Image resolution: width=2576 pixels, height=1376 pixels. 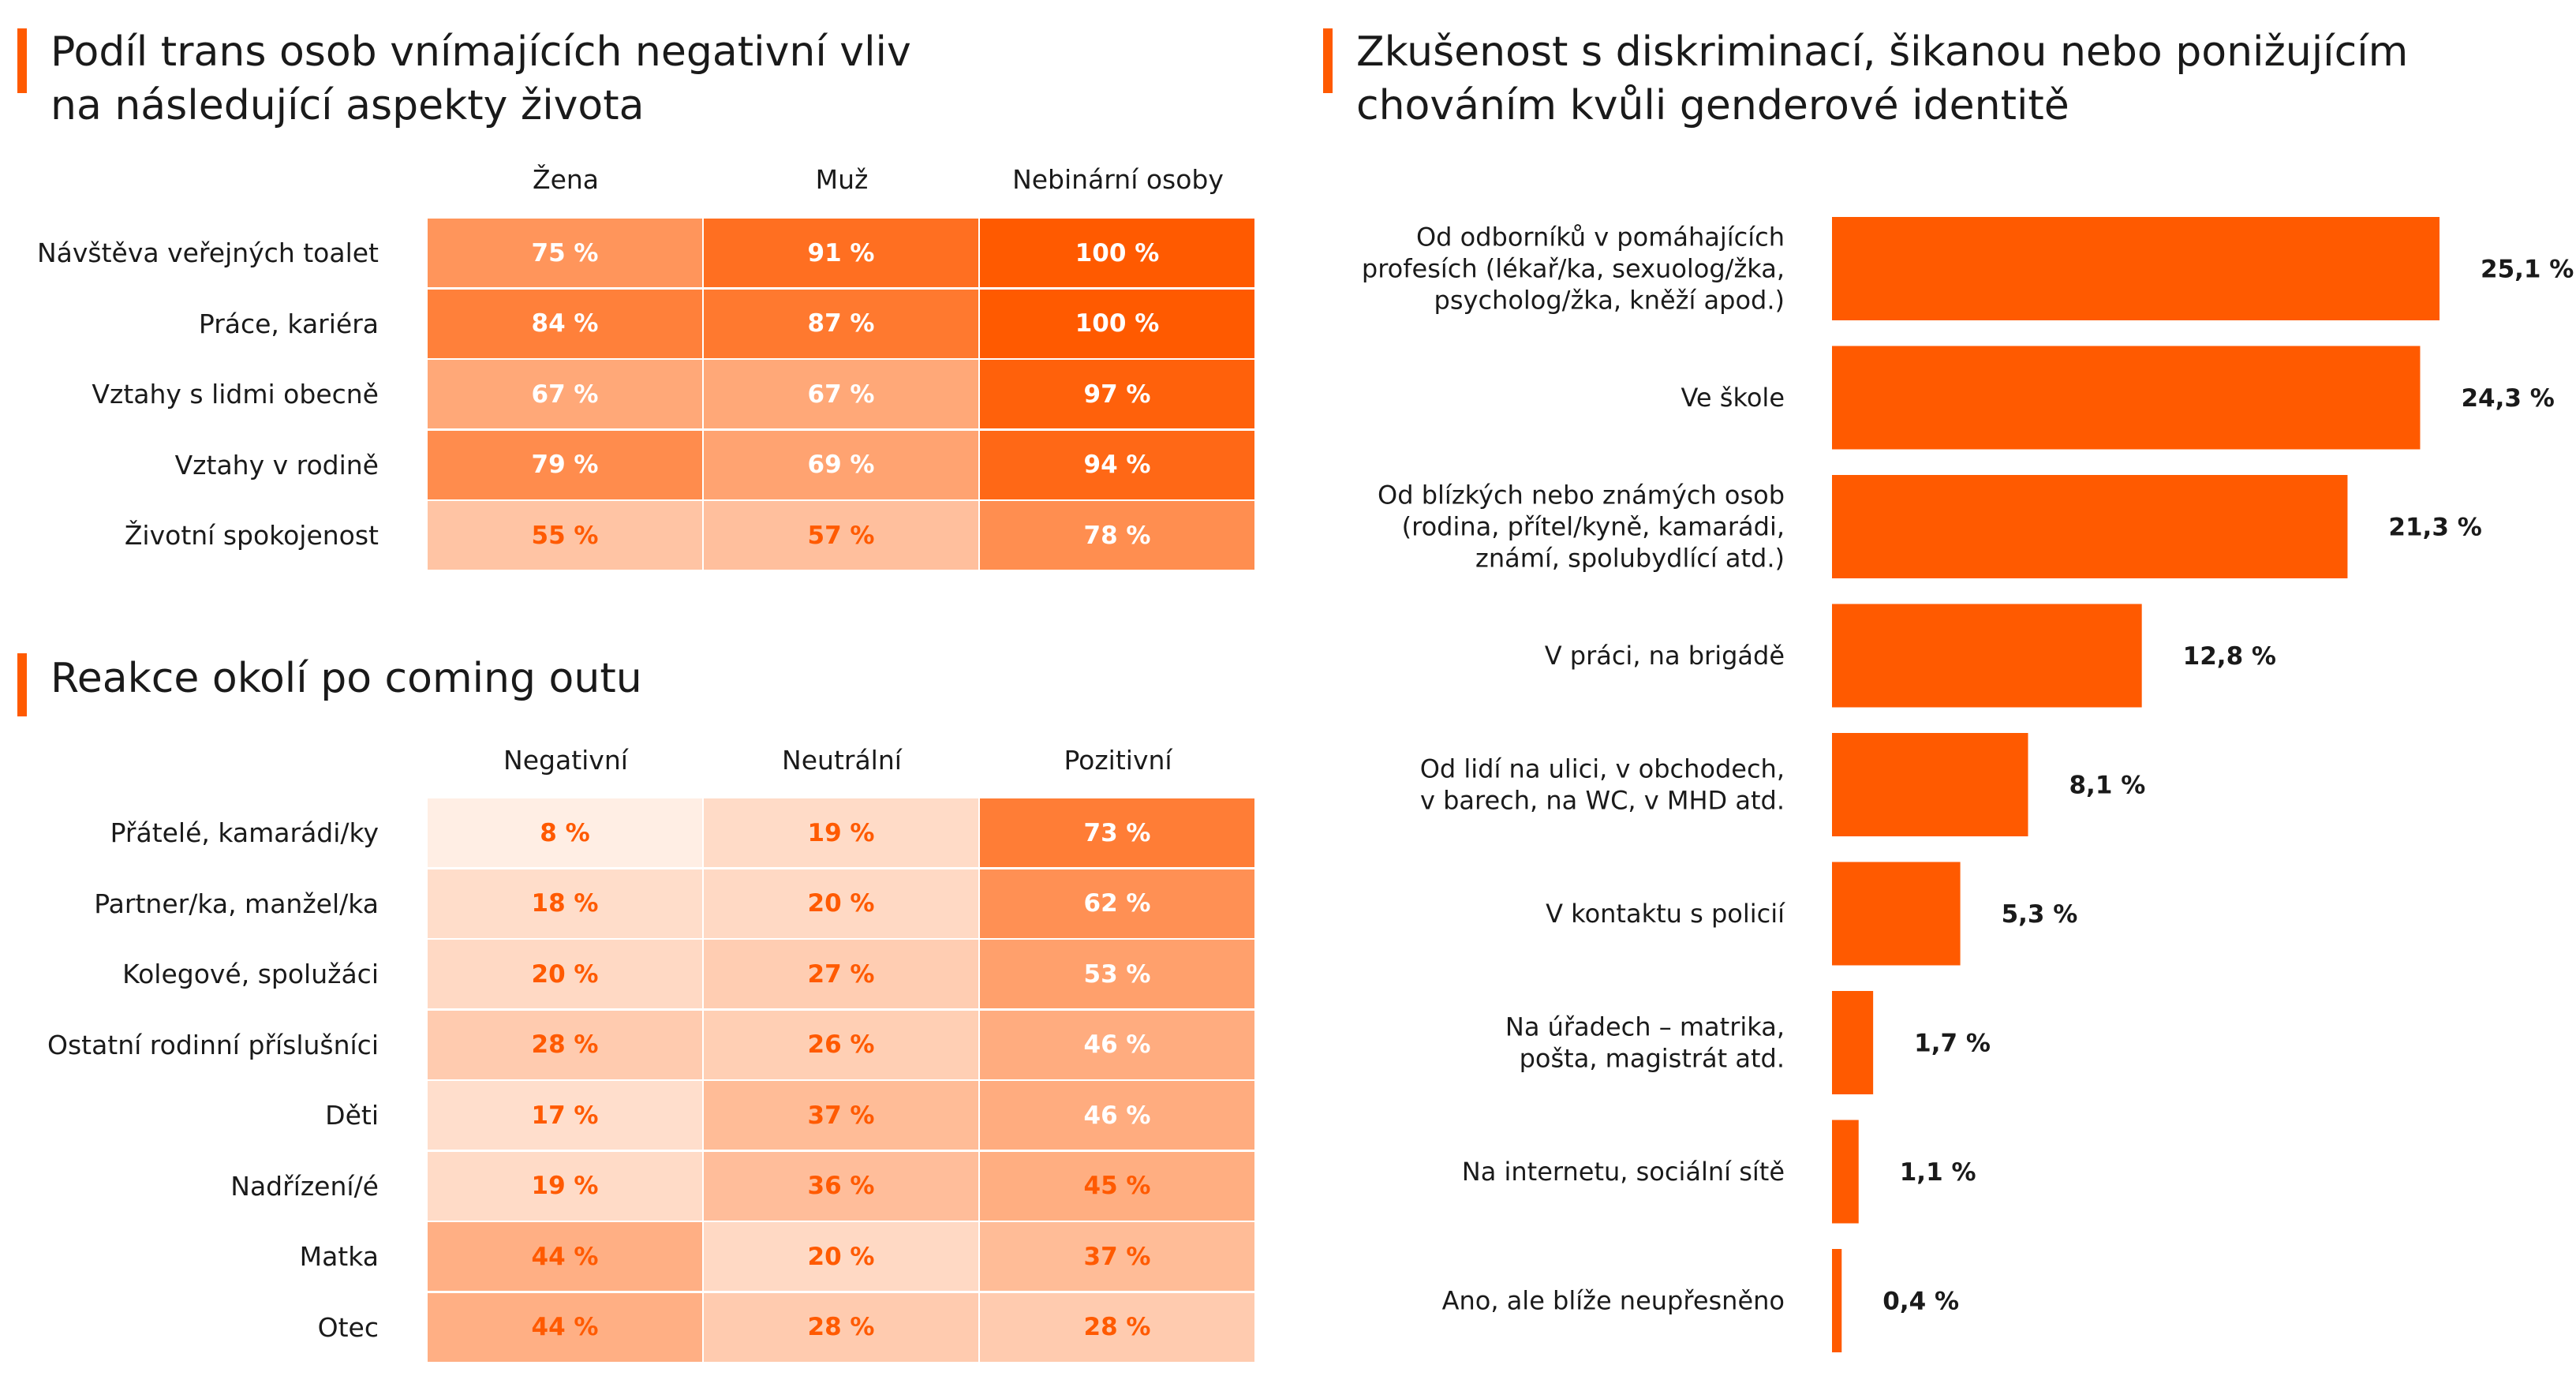 What do you see at coordinates (565, 323) in the screenshot?
I see `heat-cell: 84 %` at bounding box center [565, 323].